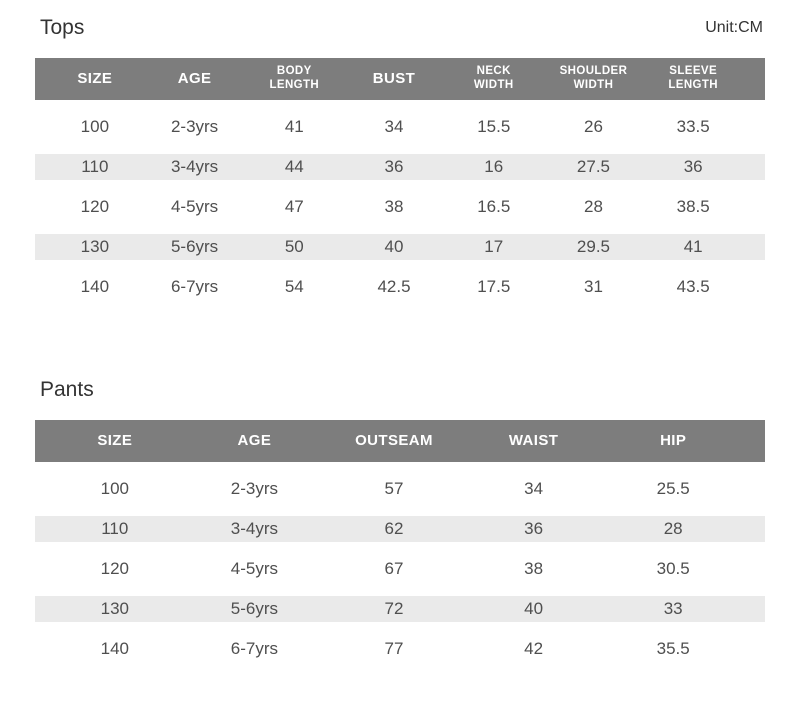  I want to click on unit-label: Unit:CM, so click(734, 27).